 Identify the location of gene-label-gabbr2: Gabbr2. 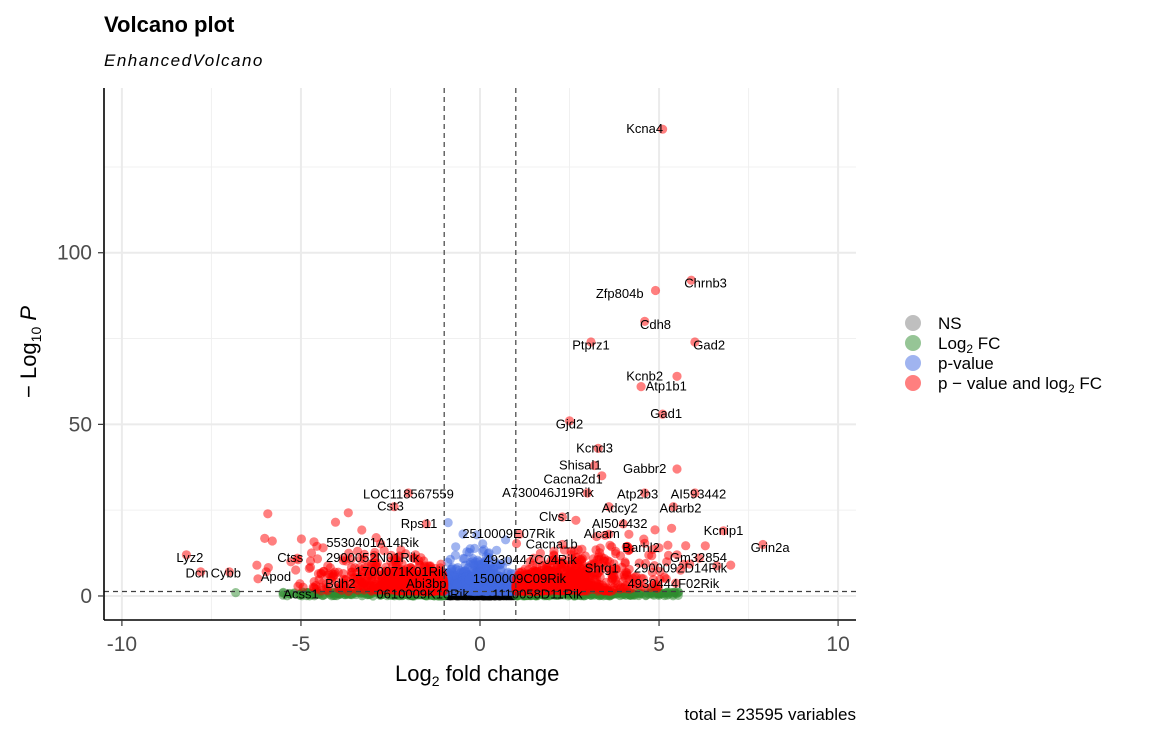
(644, 468).